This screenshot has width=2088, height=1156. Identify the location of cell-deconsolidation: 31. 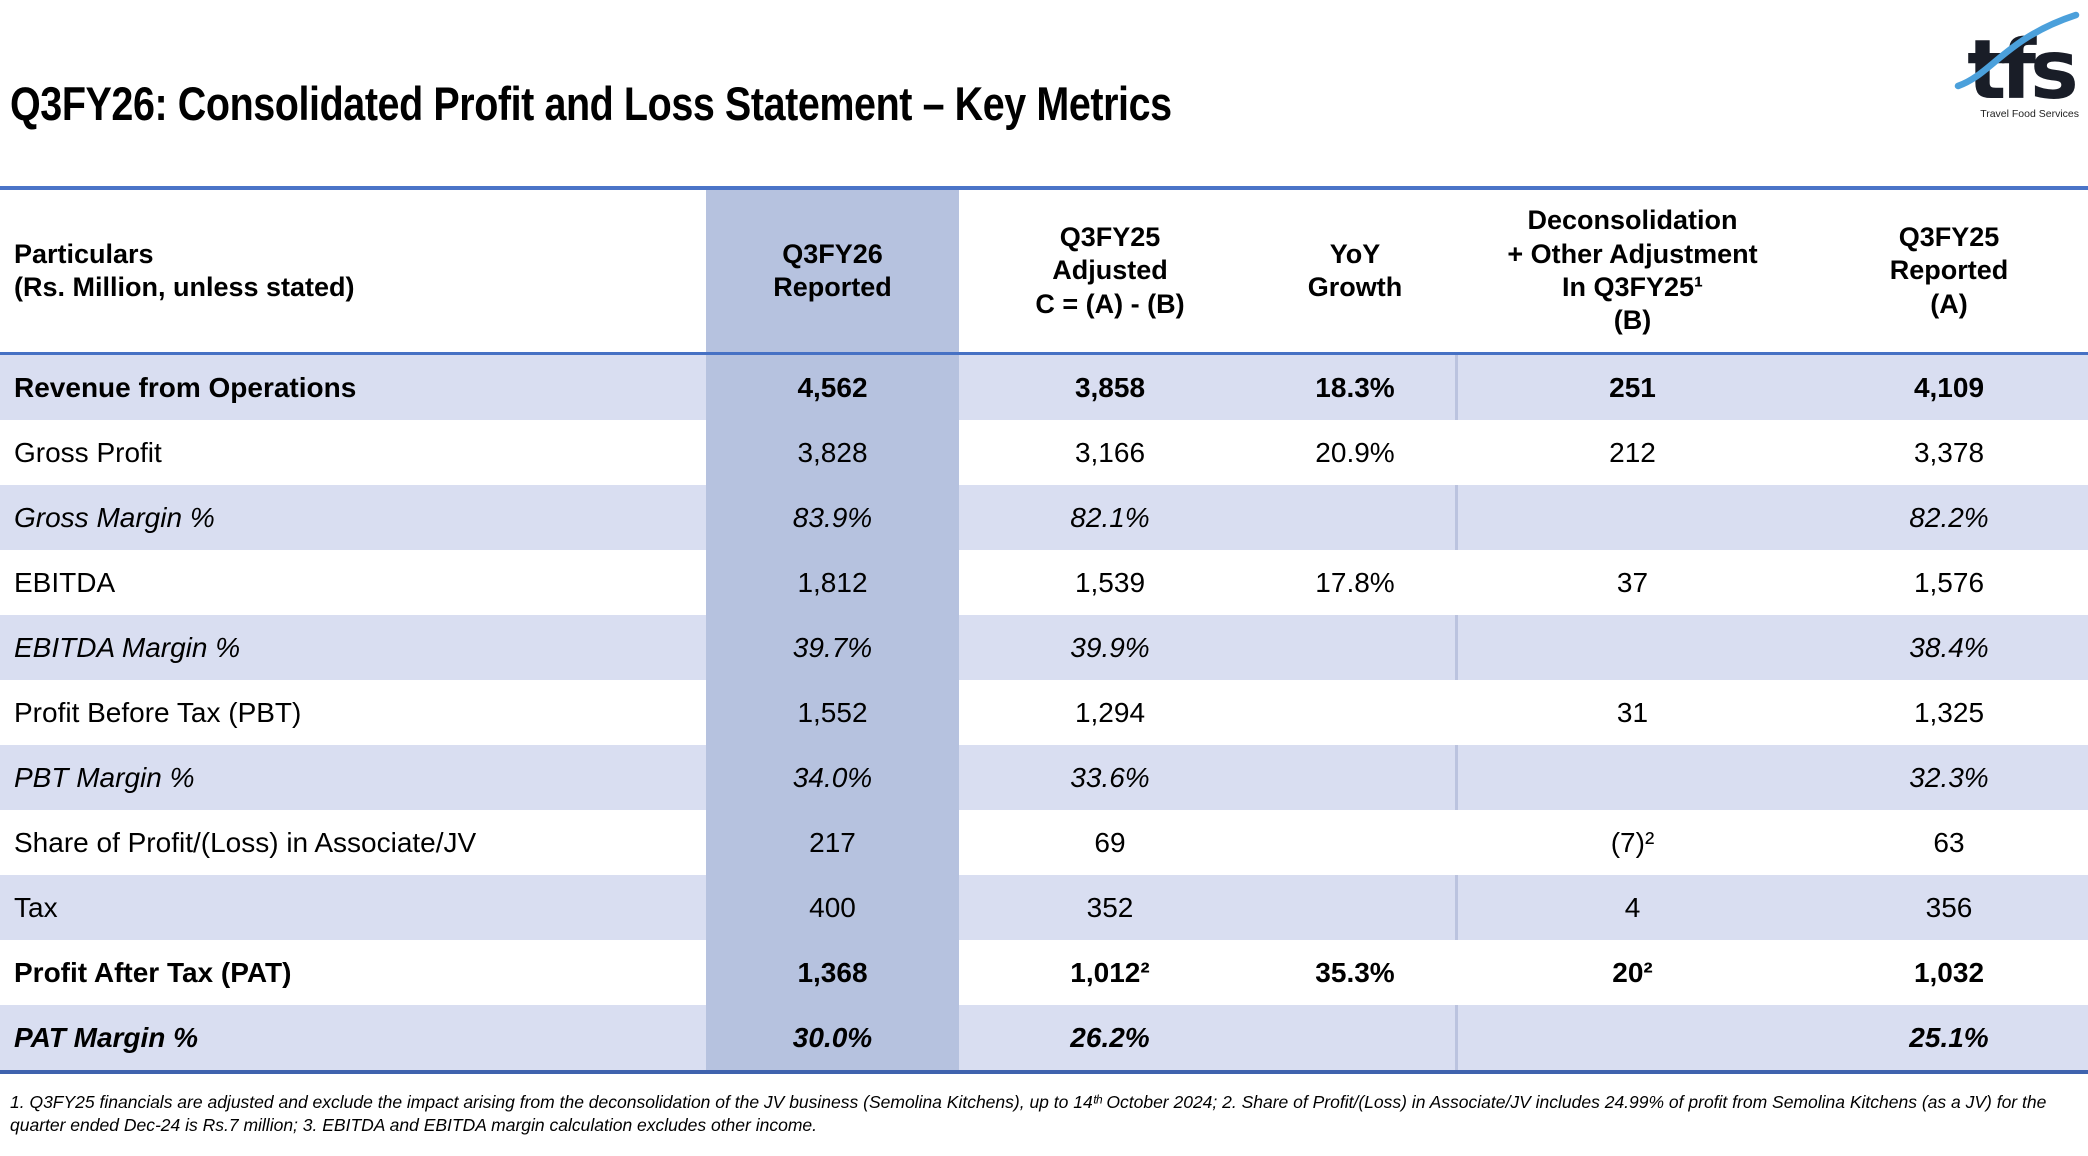
(1632, 712).